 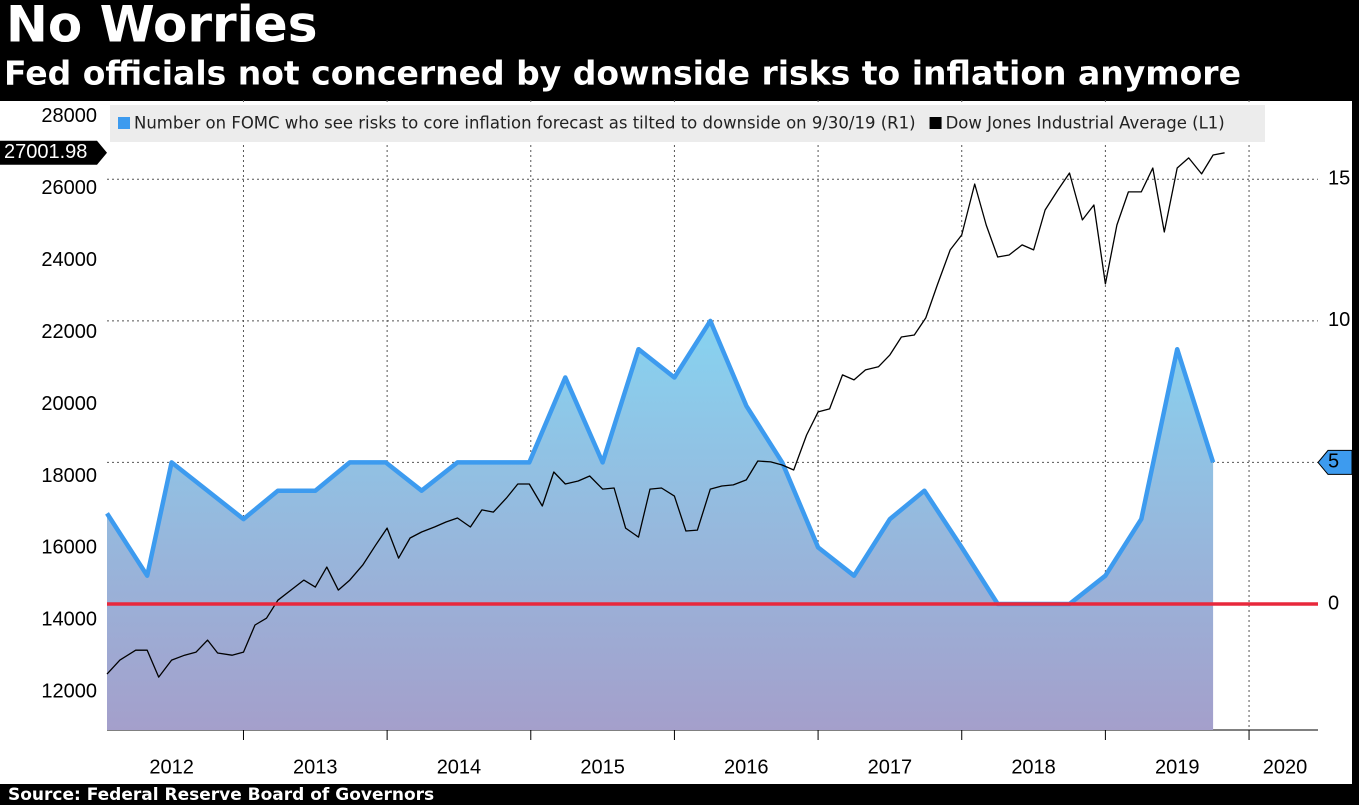 I want to click on y-tick-label: 14000, so click(x=69, y=620).